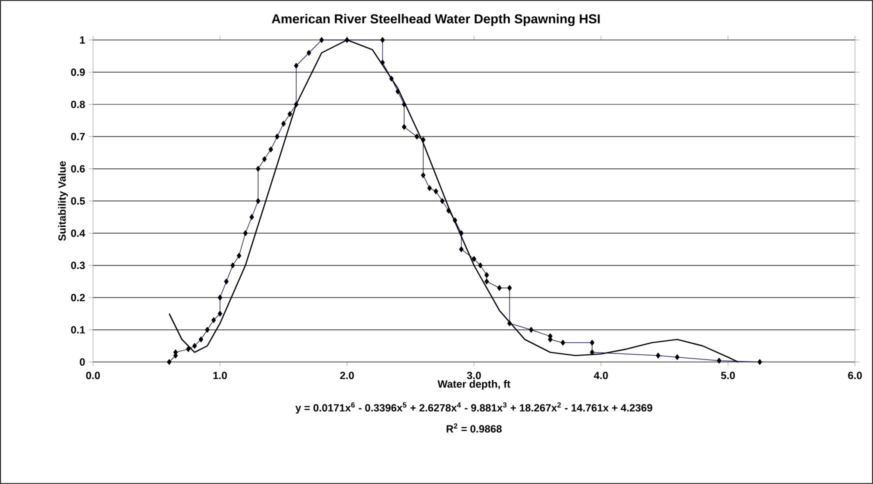  I want to click on y-tick-label: 0.8, so click(78, 104).